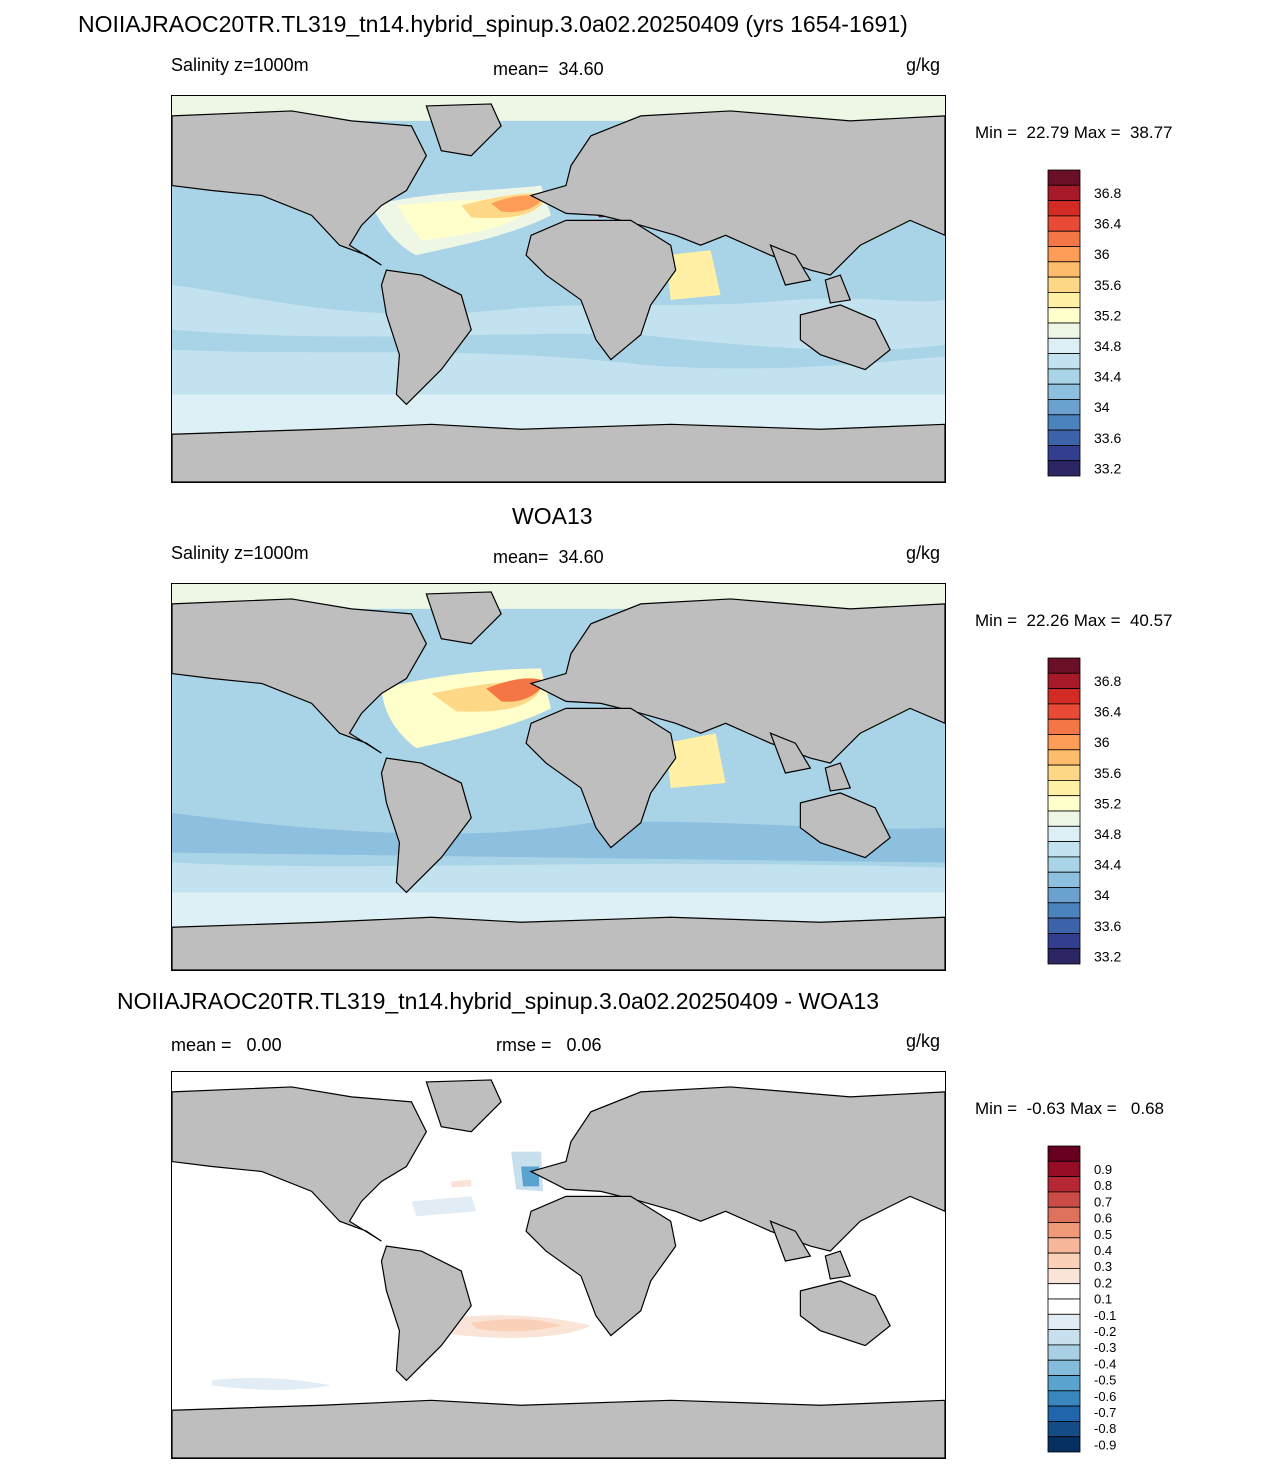 The image size is (1285, 1466). I want to click on panel-2-units: g/kg, so click(923, 553).